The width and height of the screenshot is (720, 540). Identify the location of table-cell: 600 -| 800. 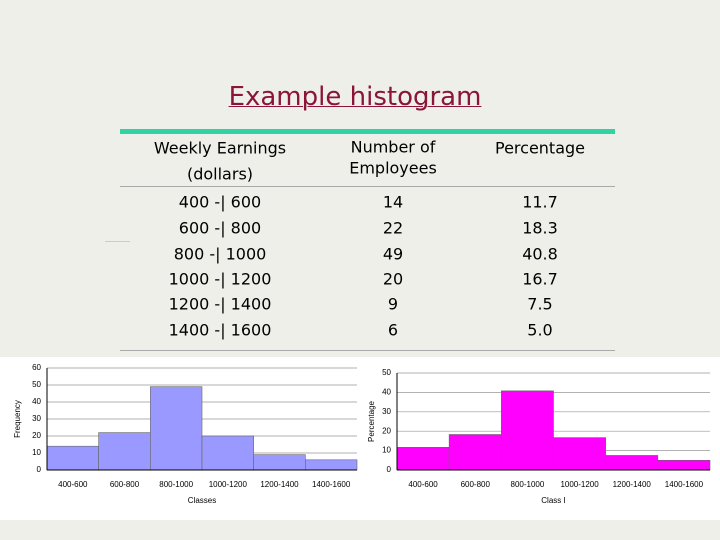
(220, 228).